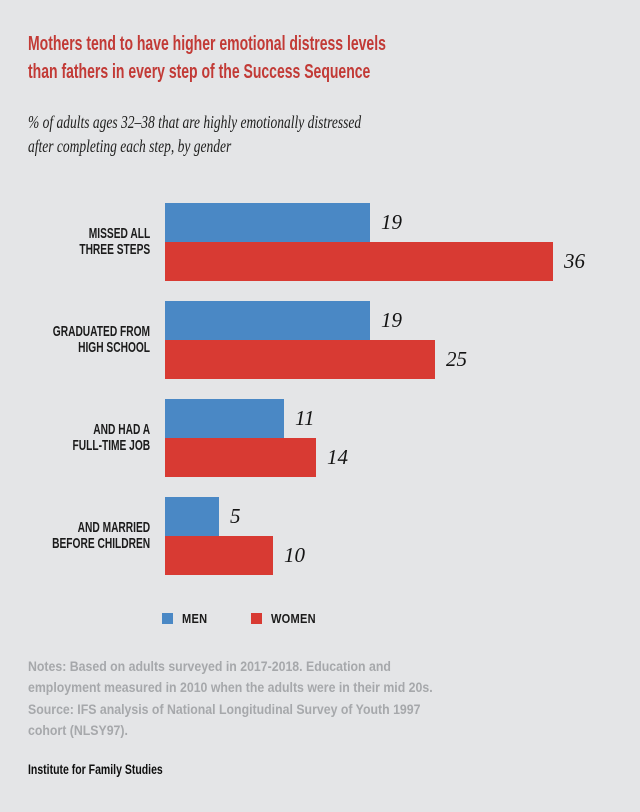 The width and height of the screenshot is (640, 812). What do you see at coordinates (306, 536) in the screenshot?
I see `bar-group-3: AND MARRIED BEFORE CHILDREN 5 10` at bounding box center [306, 536].